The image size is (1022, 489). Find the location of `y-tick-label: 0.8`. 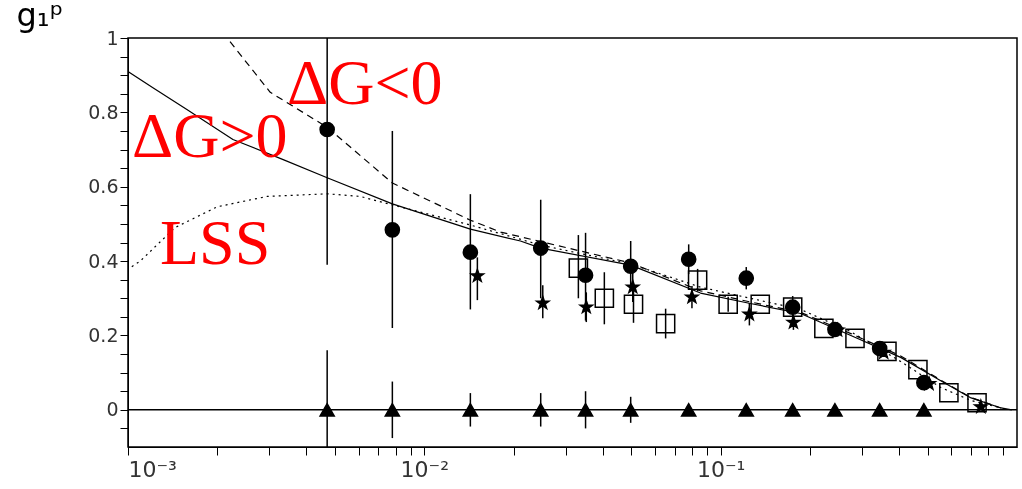

y-tick-label: 0.8 is located at coordinates (103, 111).